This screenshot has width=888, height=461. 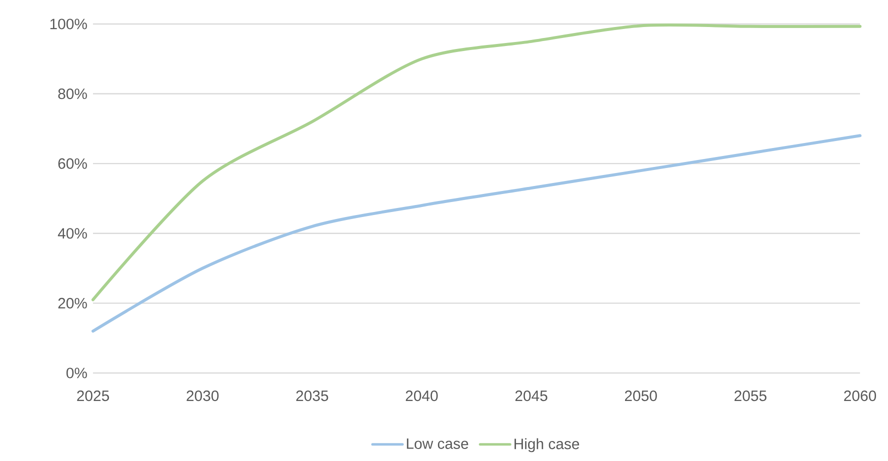 I want to click on y-tick-label: 40%, so click(x=72, y=233).